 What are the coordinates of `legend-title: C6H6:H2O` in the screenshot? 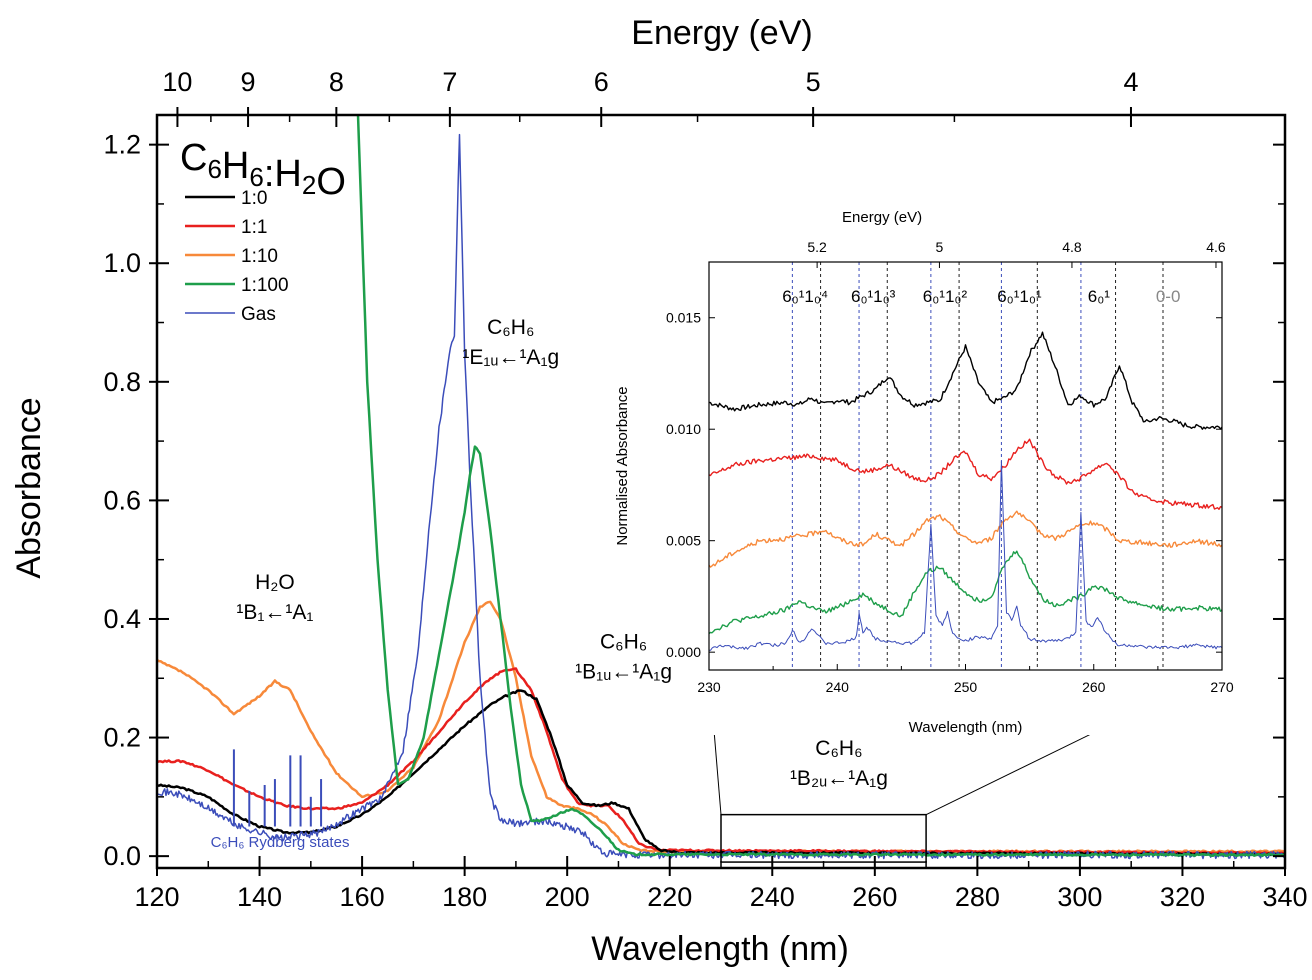 It's located at (263, 170).